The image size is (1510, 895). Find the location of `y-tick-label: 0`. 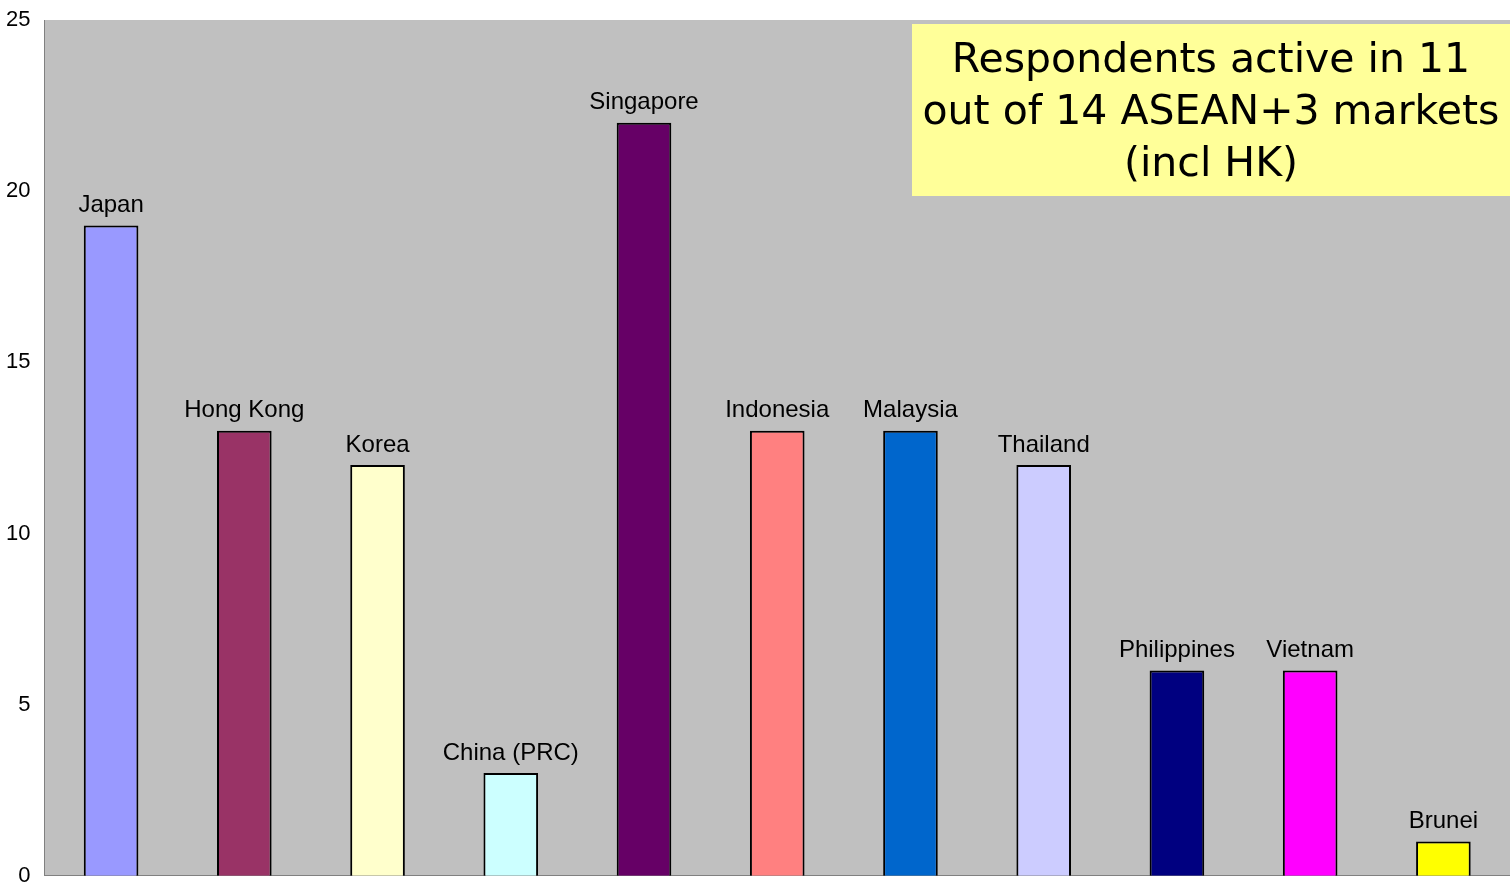

y-tick-label: 0 is located at coordinates (24, 874).